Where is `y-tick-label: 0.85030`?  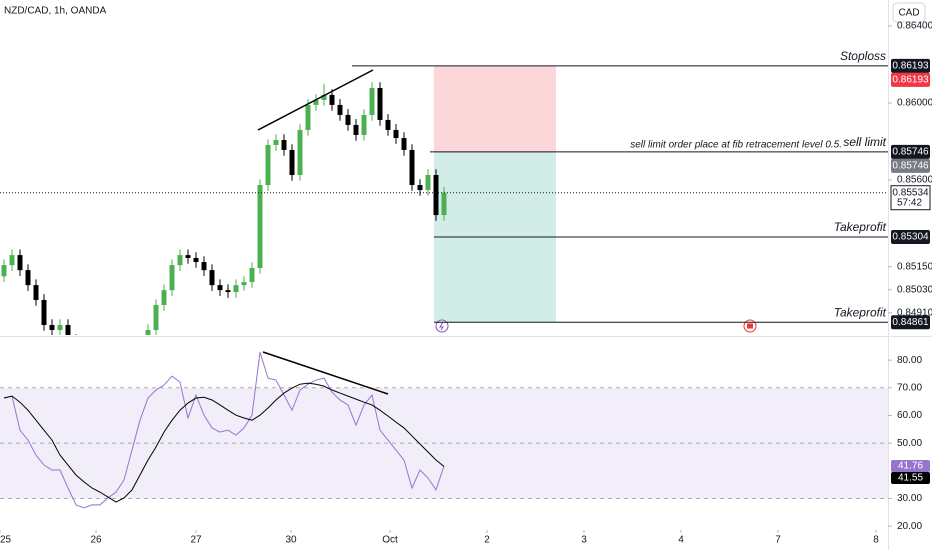
y-tick-label: 0.85030 is located at coordinates (914, 289).